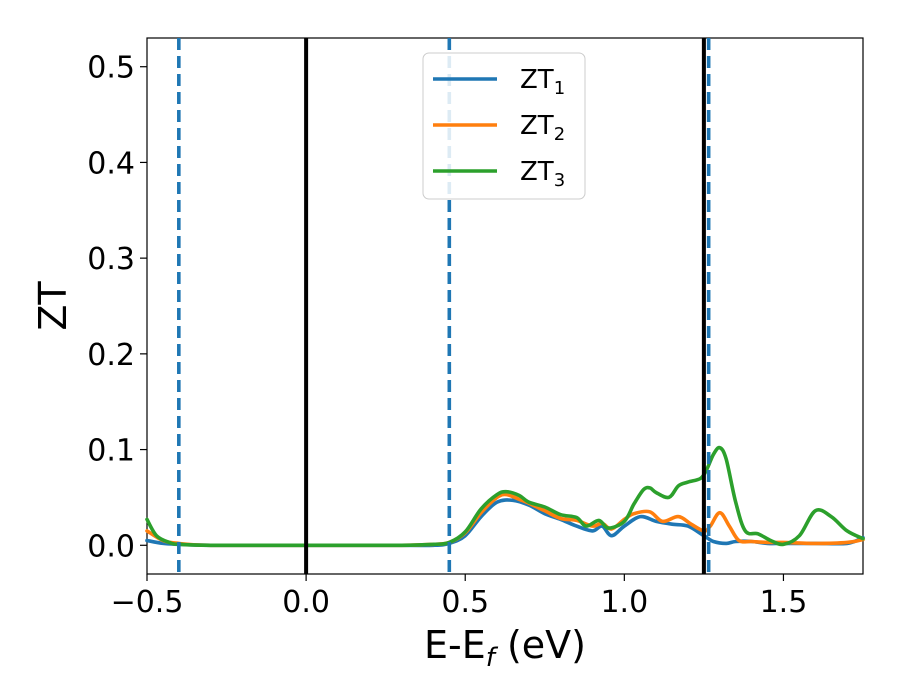 Image resolution: width=900 pixels, height=700 pixels. Describe the element at coordinates (542, 174) in the screenshot. I see `legend-label-zt3: ZT3` at that location.